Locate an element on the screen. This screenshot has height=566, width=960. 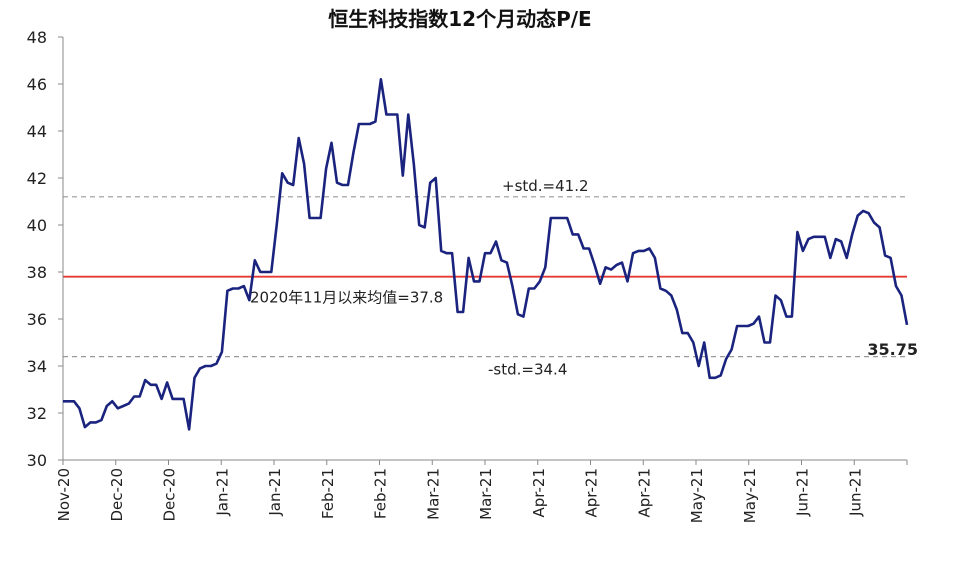
y-tick-label: 34 is located at coordinates (37, 366).